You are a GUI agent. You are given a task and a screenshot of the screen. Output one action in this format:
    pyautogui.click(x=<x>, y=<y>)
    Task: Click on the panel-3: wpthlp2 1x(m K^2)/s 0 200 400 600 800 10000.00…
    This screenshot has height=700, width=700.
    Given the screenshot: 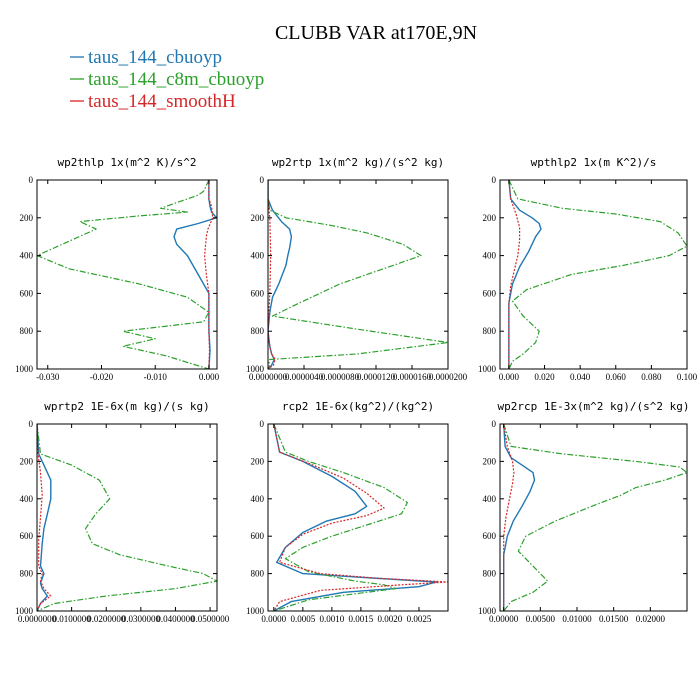 What is the action you would take?
    pyautogui.click(x=588, y=269)
    